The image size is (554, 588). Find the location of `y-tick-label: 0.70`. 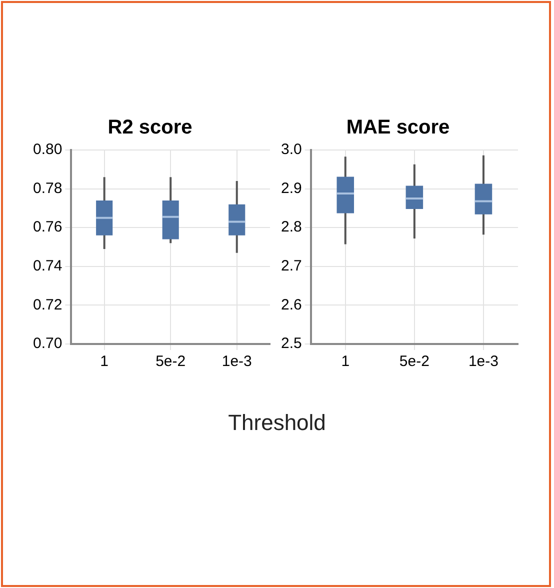

y-tick-label: 0.70 is located at coordinates (47, 343).